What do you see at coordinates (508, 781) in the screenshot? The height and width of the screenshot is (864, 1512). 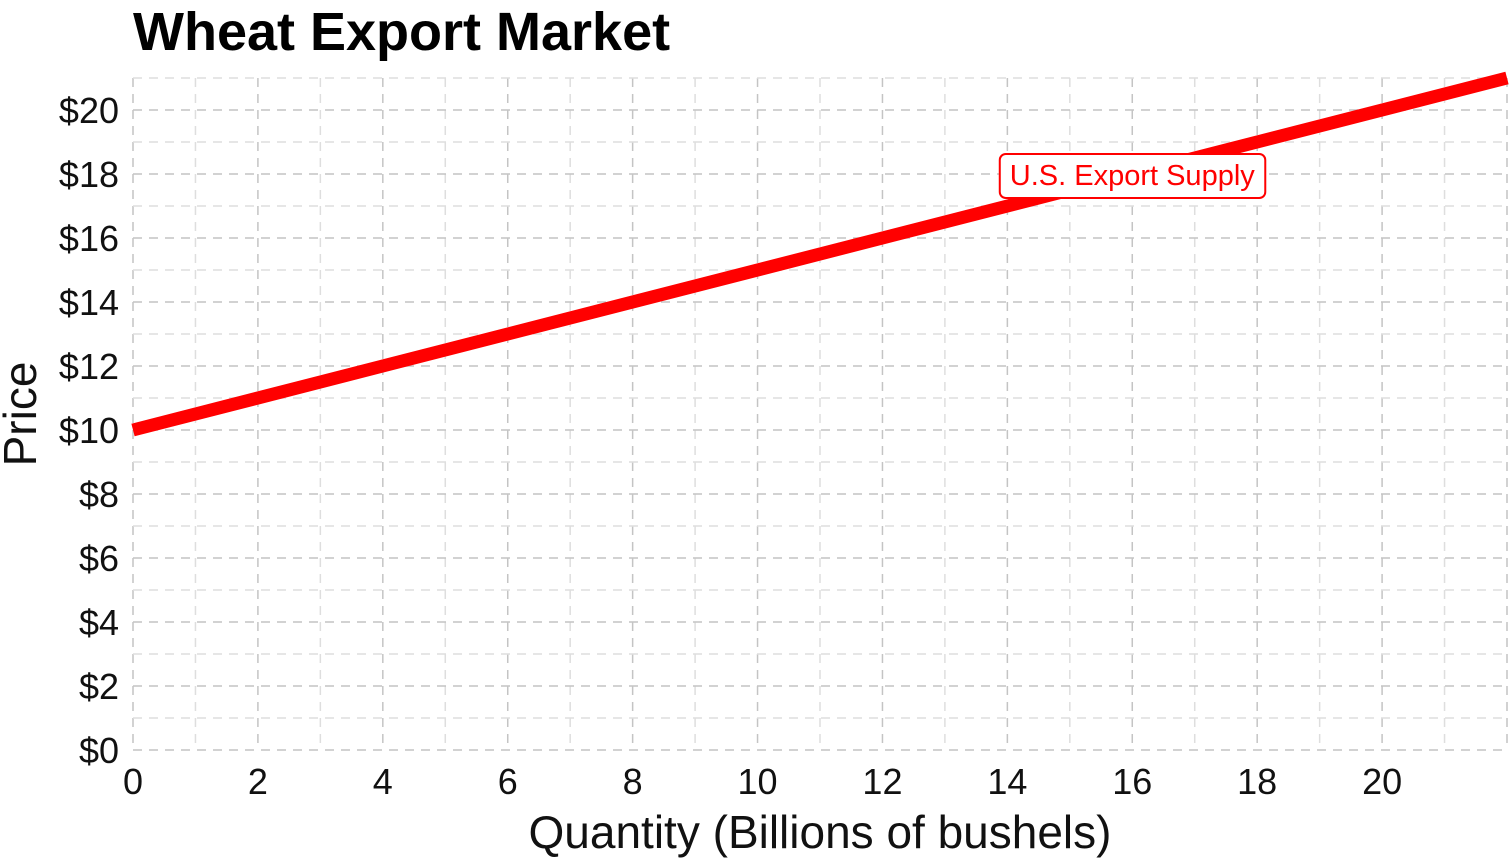 I see `x-tick-label: 6` at bounding box center [508, 781].